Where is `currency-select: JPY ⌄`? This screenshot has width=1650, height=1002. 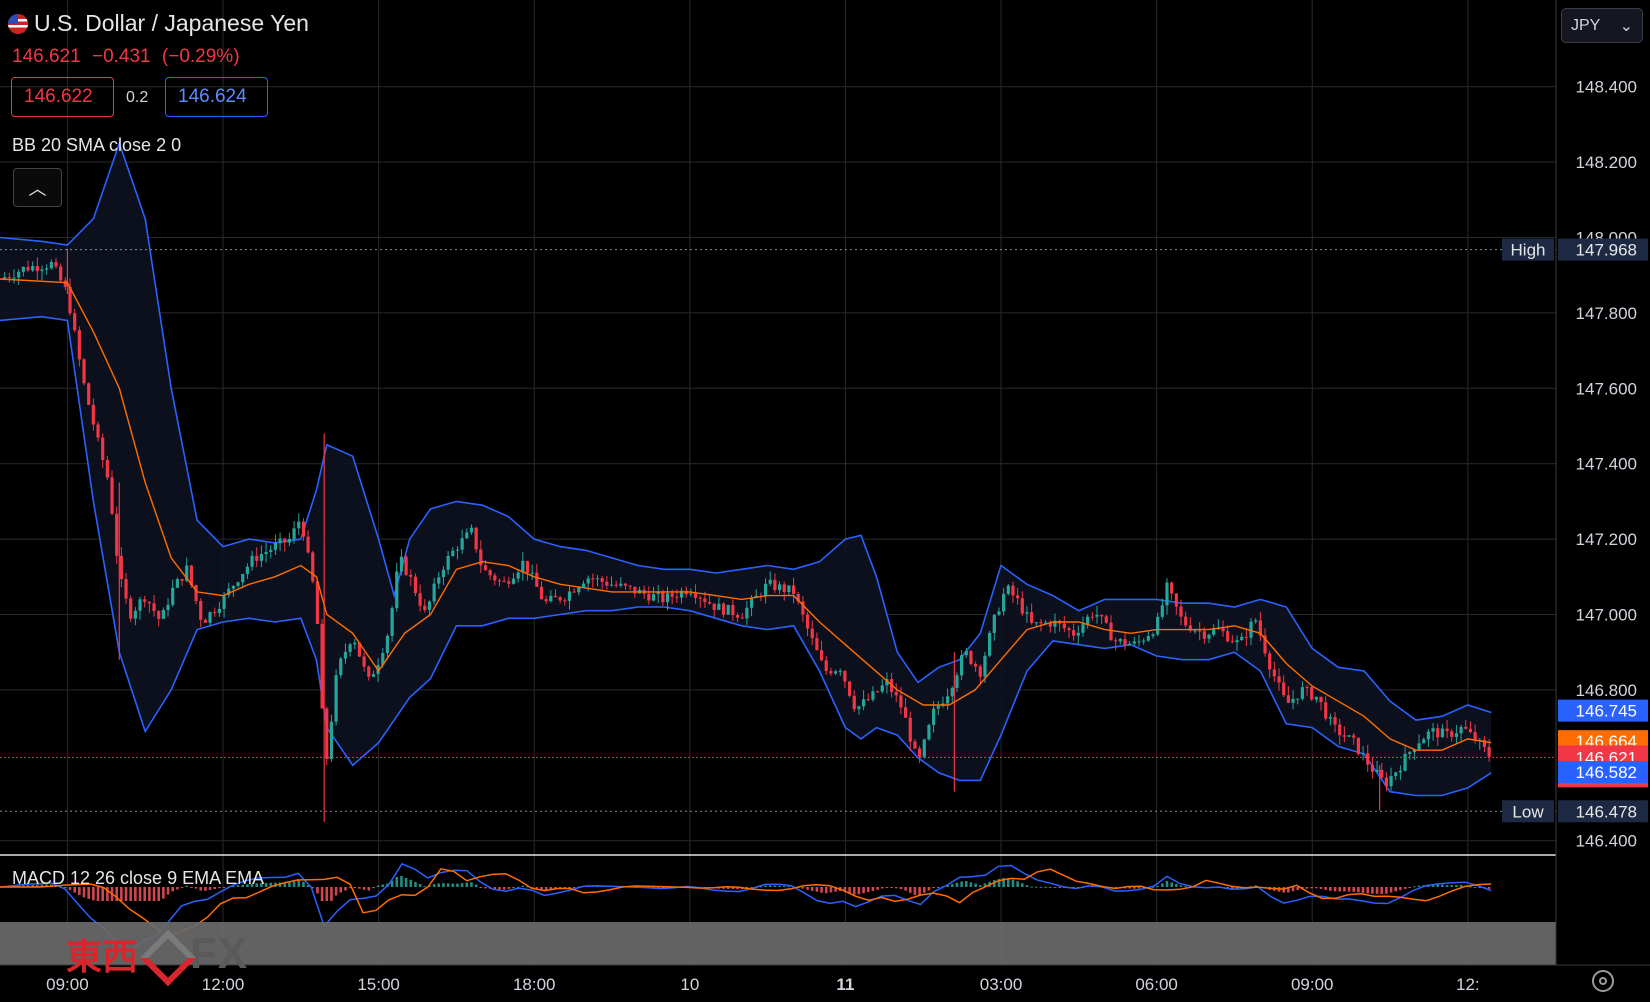
currency-select: JPY ⌄ is located at coordinates (1602, 25).